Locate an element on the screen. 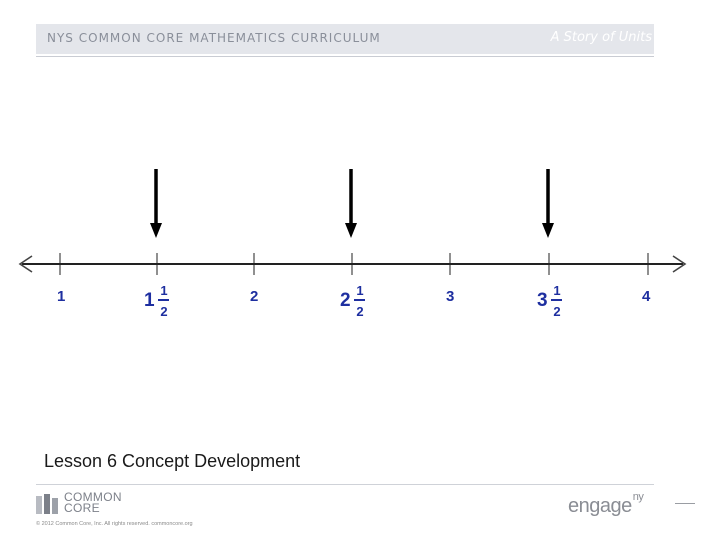  engageny-logo: engageny is located at coordinates (606, 504).